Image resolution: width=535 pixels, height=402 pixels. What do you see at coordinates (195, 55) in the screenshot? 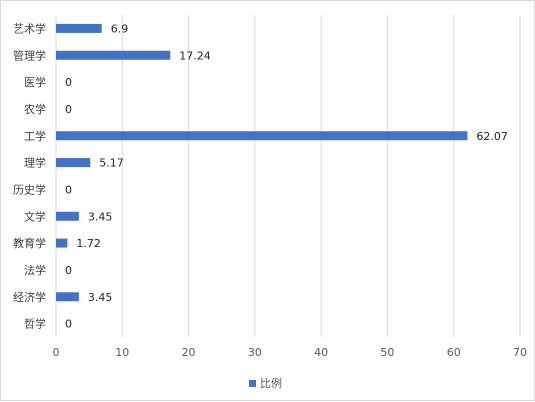
I see `data-label: 17.24` at bounding box center [195, 55].